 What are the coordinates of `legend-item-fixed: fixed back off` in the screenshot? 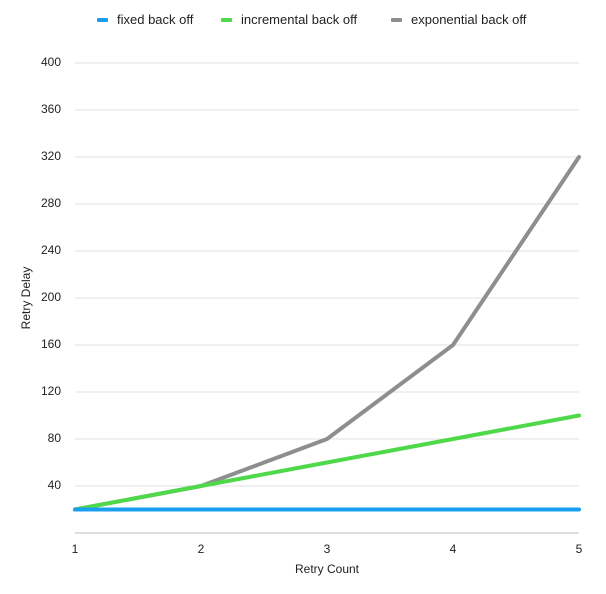 It's located at (145, 19).